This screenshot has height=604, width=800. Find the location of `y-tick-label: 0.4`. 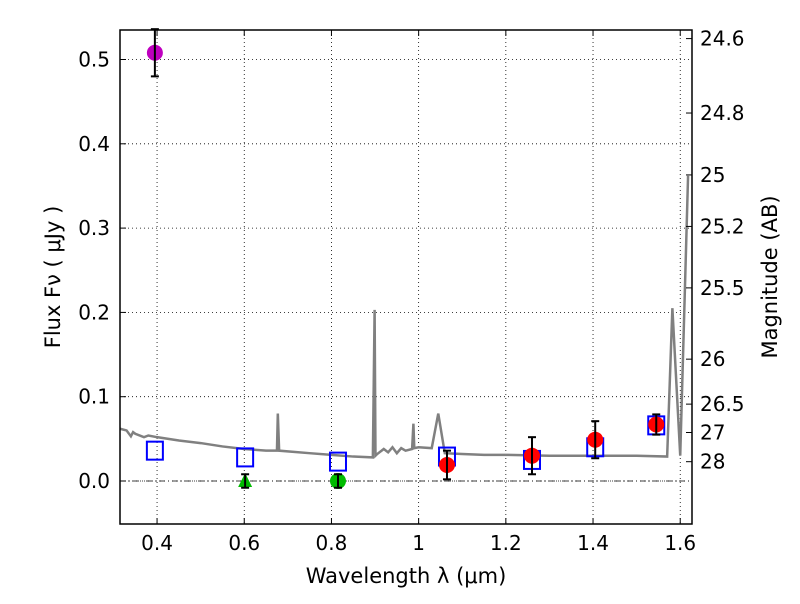

y-tick-label: 0.4 is located at coordinates (94, 144).